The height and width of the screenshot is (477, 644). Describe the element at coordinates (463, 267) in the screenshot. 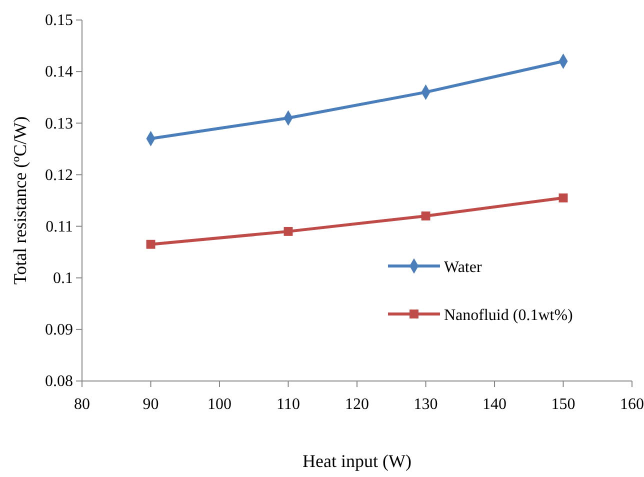

I see `legend-label: Water` at that location.